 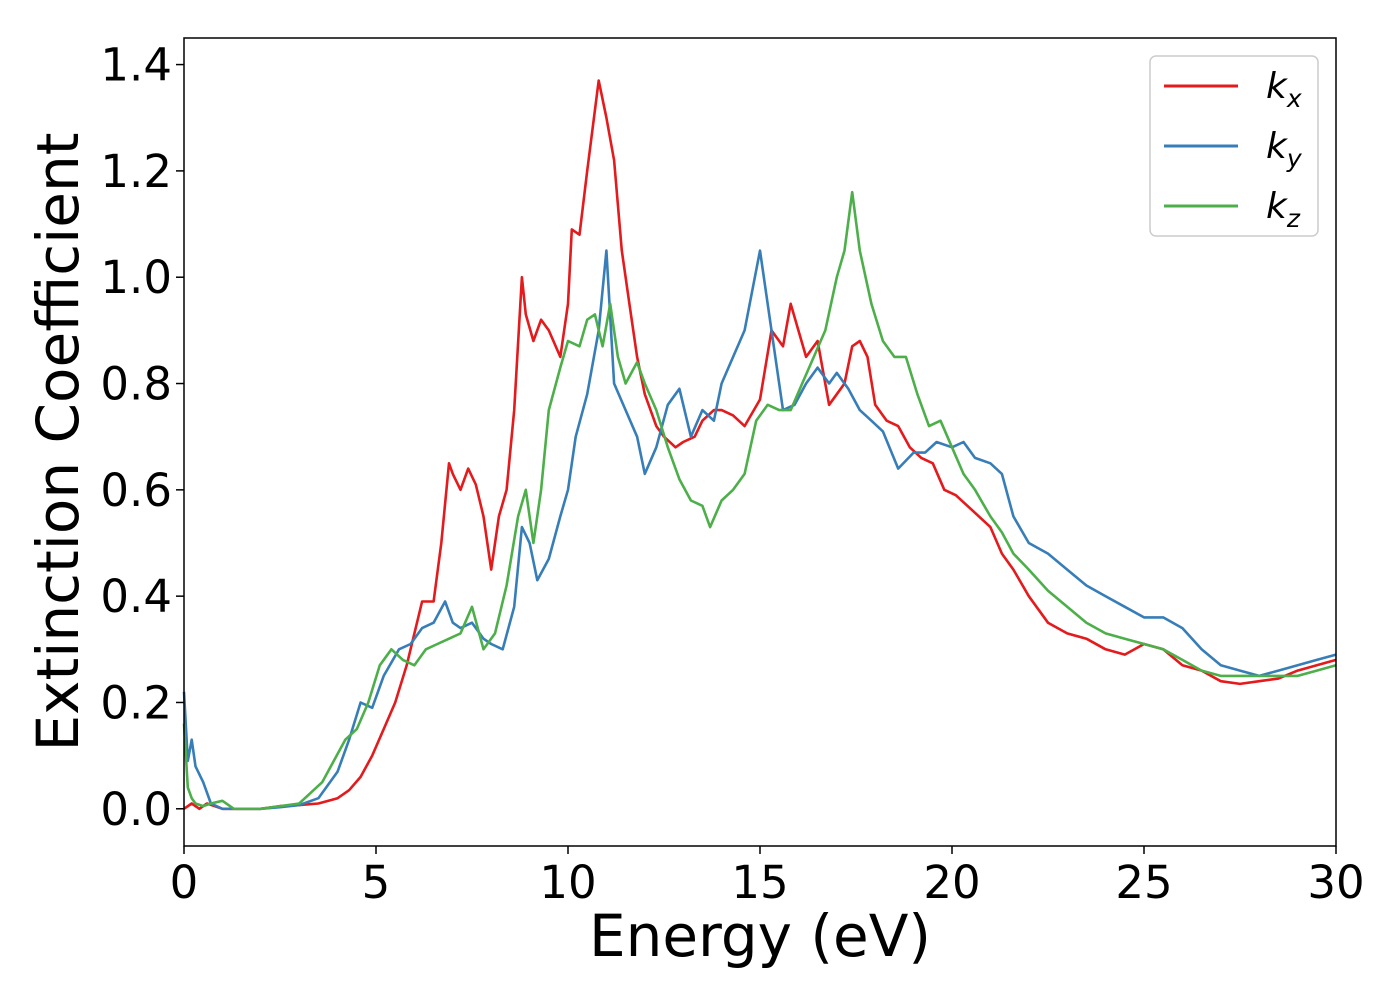 What do you see at coordinates (1234, 146) in the screenshot?
I see `legend: kx ky kz` at bounding box center [1234, 146].